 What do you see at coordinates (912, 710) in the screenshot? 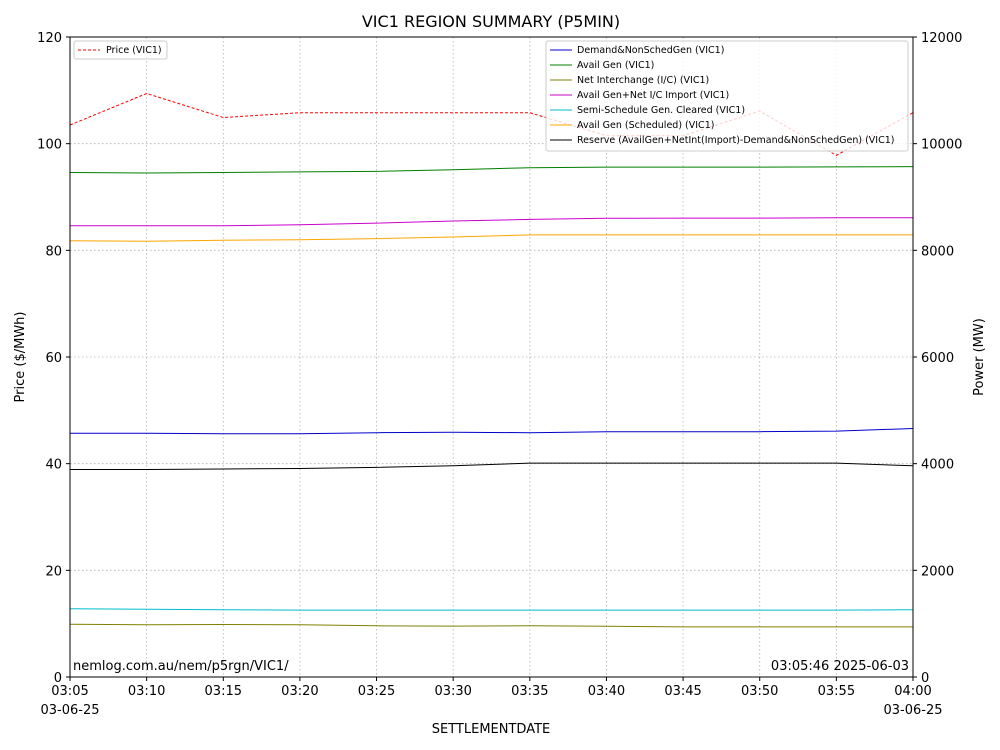
I see `x-date-last: 03-06-25` at bounding box center [912, 710].